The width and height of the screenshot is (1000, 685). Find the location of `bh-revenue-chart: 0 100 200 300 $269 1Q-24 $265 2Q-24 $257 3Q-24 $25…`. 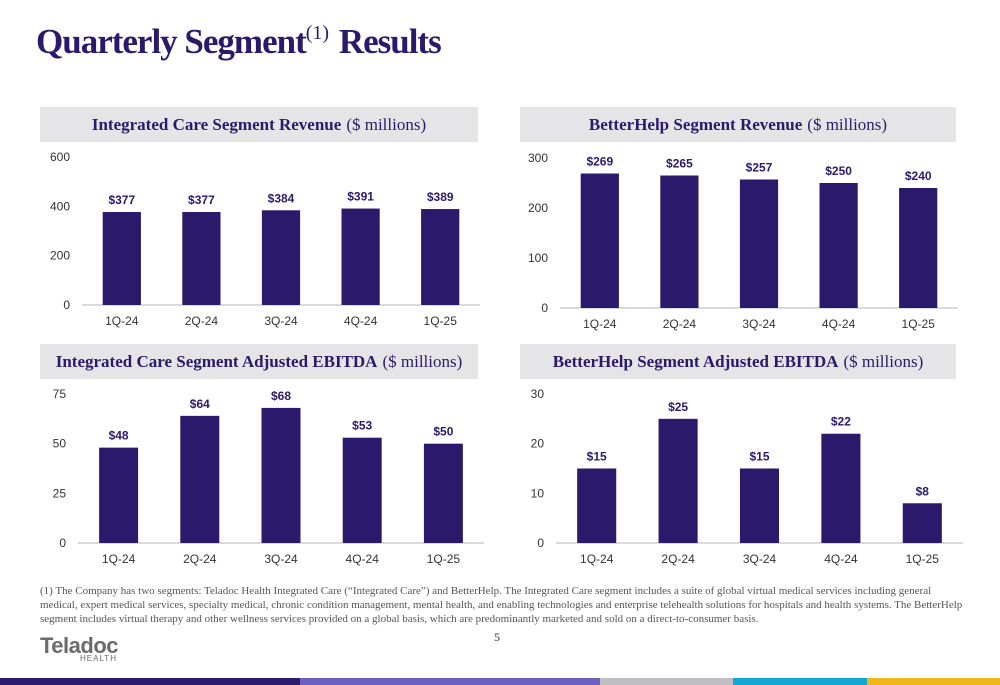

bh-revenue-chart: 0 100 200 300 $269 1Q-24 $265 2Q-24 $257 3Q-24 $25… is located at coordinates (743, 241).